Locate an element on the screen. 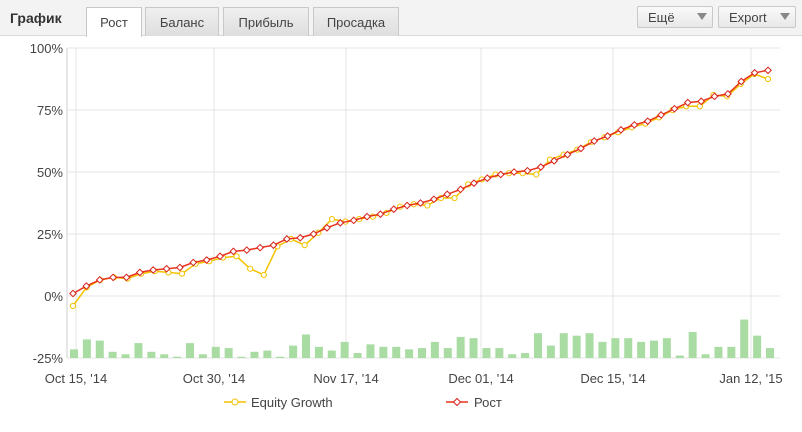  tab-drawdown: Просадка is located at coordinates (356, 21).